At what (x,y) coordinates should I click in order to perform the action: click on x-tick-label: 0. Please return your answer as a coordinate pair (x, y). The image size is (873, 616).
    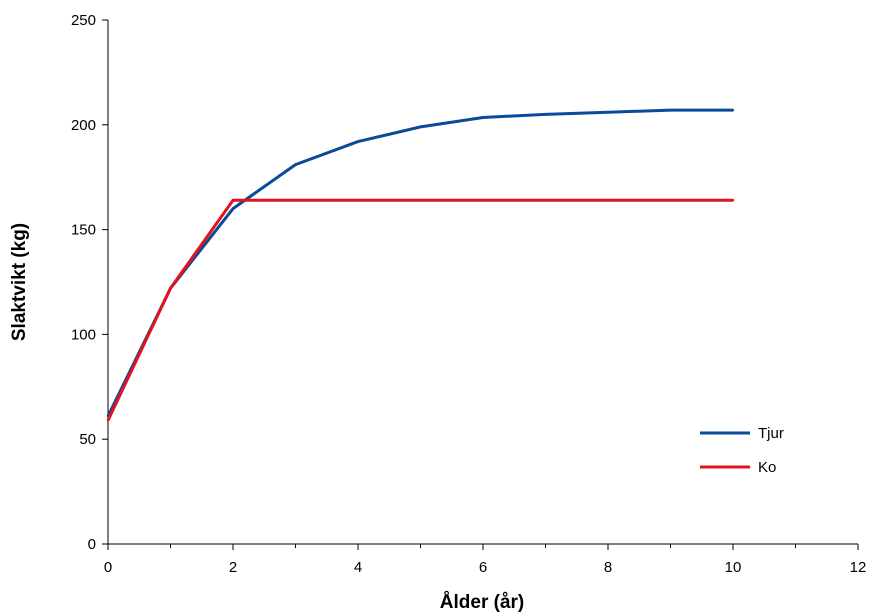
    Looking at the image, I should click on (108, 567).